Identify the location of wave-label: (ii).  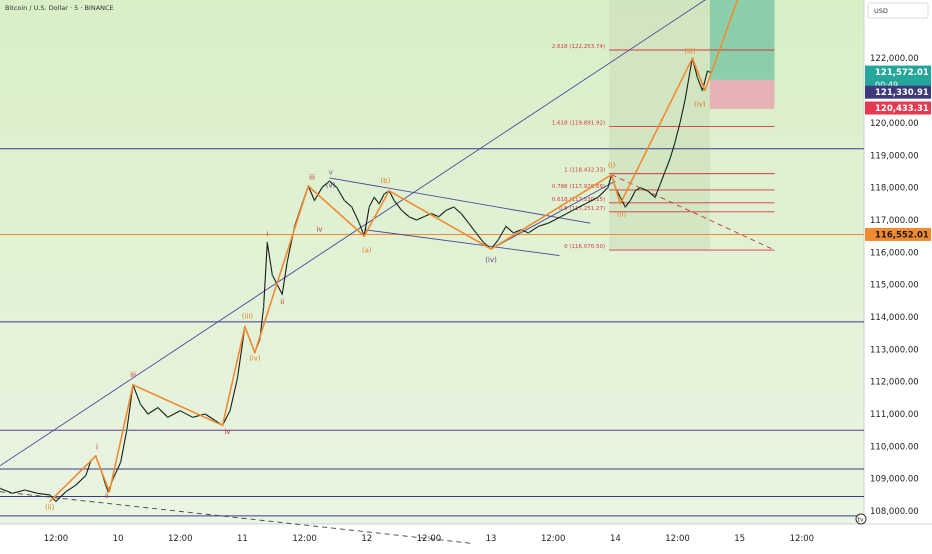
(622, 215).